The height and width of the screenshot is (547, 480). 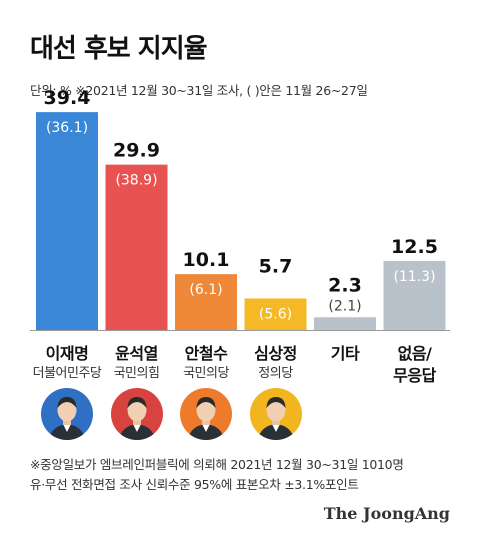 I want to click on footnote-line-2: 유·무선 전화면접 조사 신뢰수준 95%에 표본오차 ±3.1%포인트, so click(x=194, y=484).